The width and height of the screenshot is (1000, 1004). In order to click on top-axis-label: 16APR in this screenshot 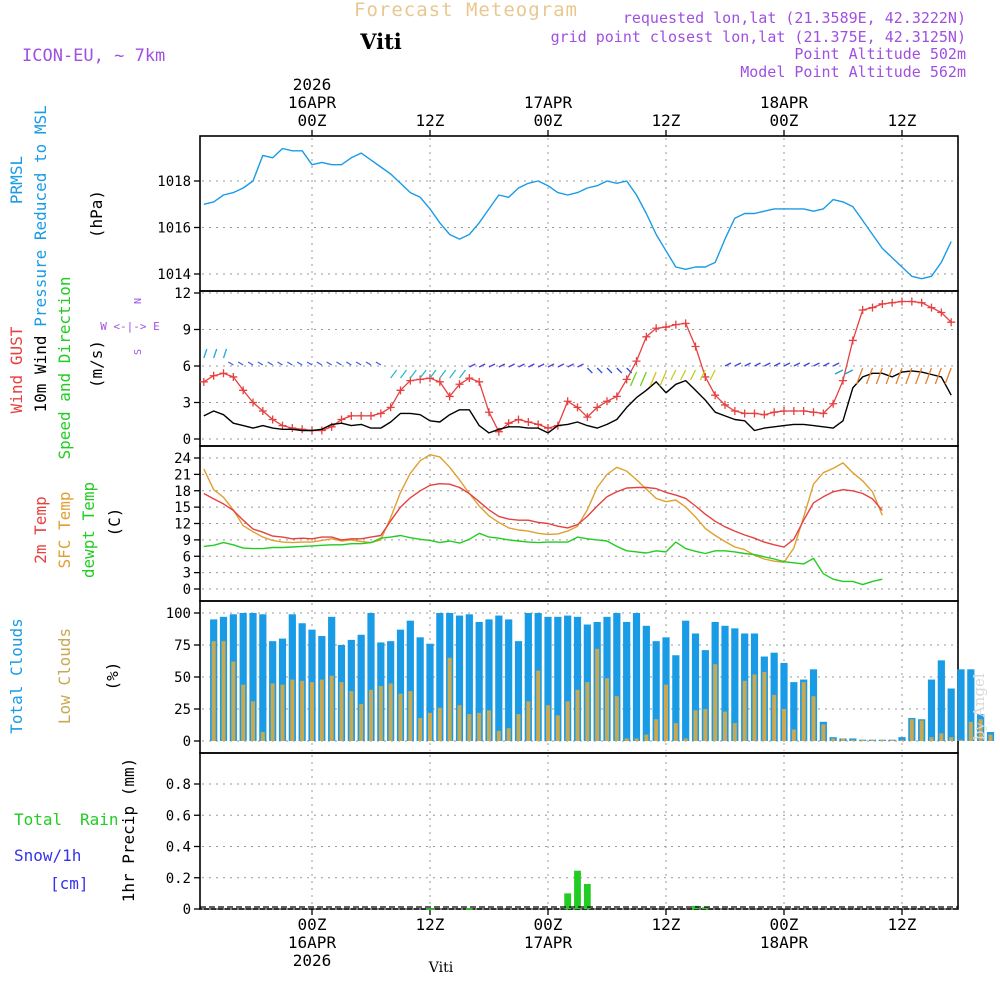, I will do `click(312, 102)`.